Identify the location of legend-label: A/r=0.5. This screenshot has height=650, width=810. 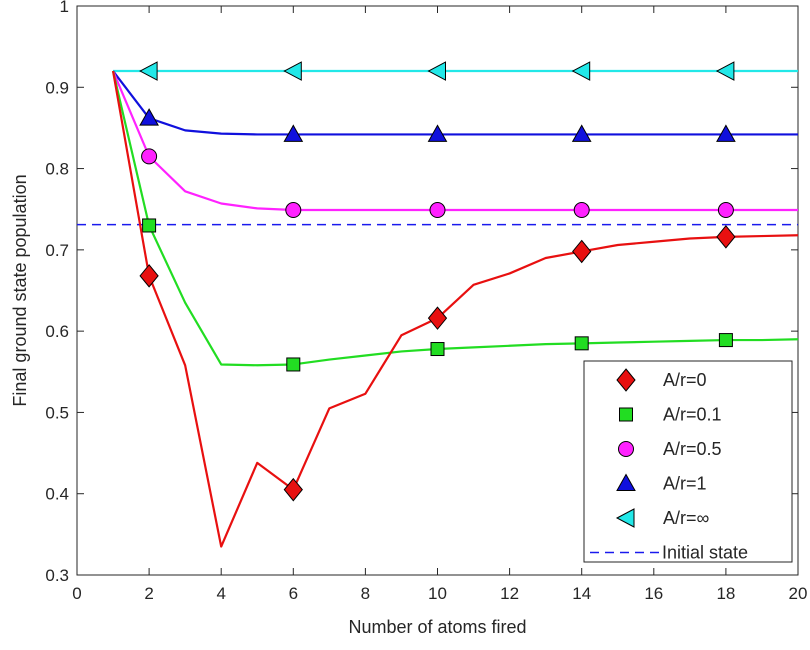
(692, 449).